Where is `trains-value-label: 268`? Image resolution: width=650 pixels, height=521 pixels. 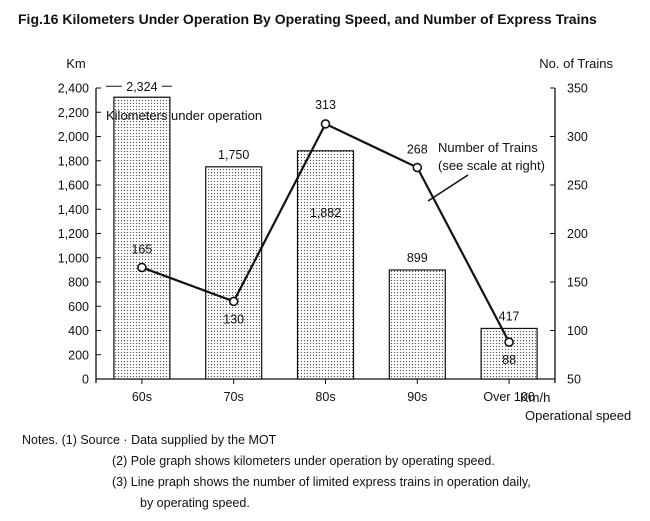 trains-value-label: 268 is located at coordinates (417, 150).